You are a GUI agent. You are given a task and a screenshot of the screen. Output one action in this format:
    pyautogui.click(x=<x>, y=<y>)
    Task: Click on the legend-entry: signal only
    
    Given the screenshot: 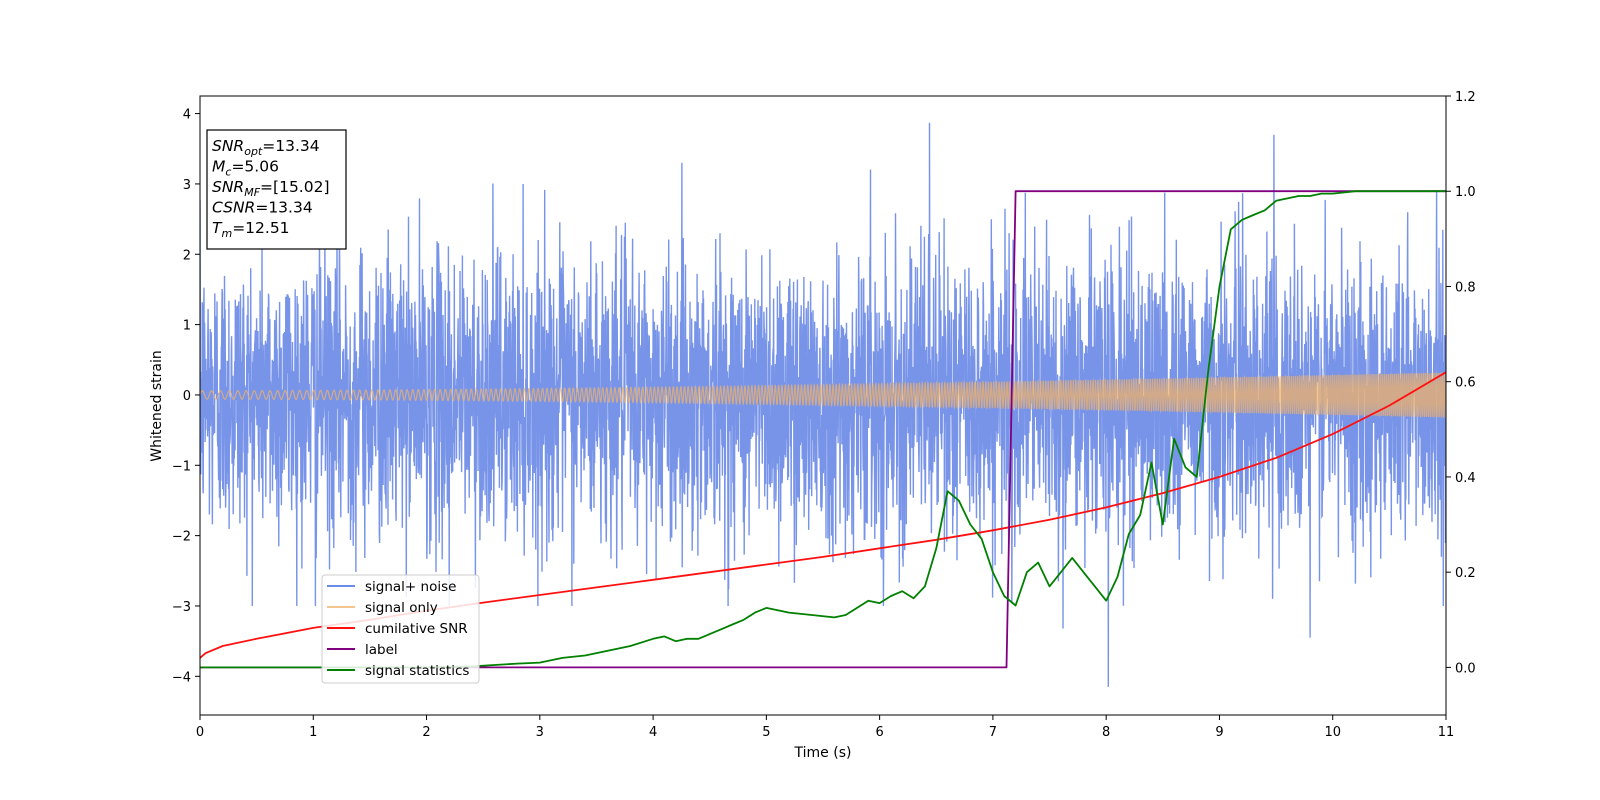 What is the action you would take?
    pyautogui.click(x=401, y=608)
    